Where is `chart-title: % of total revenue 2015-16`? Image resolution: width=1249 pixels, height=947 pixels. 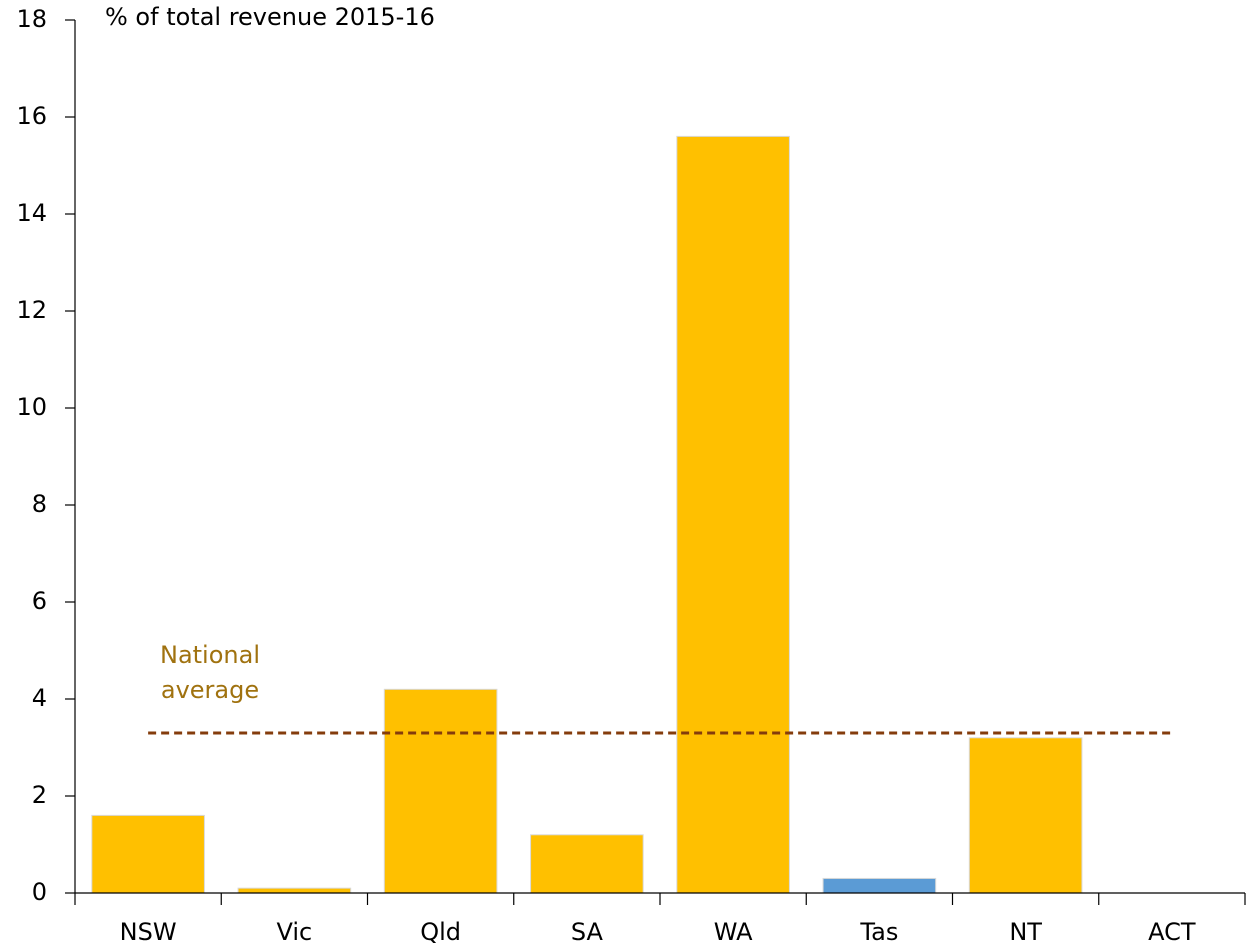 chart-title: % of total revenue 2015-16 is located at coordinates (270, 17).